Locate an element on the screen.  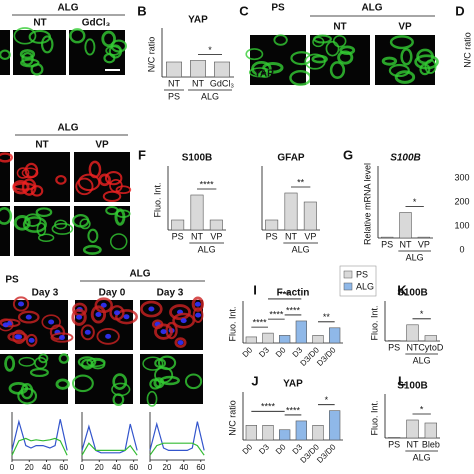
x-tick-label: VP is located at coordinates (216, 236).